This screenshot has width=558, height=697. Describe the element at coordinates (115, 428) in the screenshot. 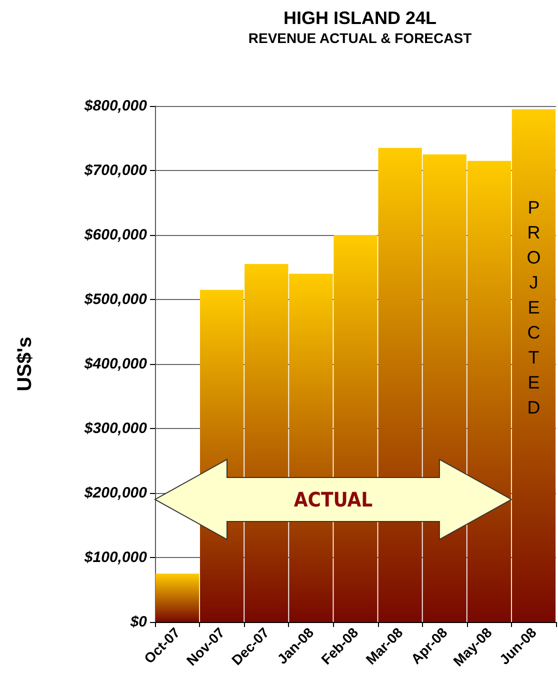

I see `y-tick-label: $300,000` at that location.